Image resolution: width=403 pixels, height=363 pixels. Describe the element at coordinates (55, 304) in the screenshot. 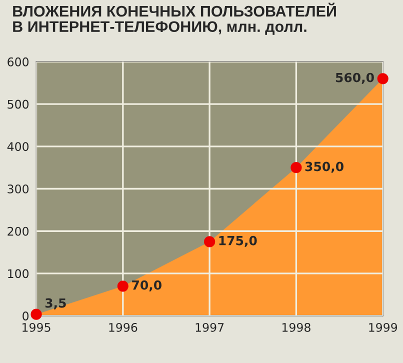

I see `data-label: 3,5` at that location.